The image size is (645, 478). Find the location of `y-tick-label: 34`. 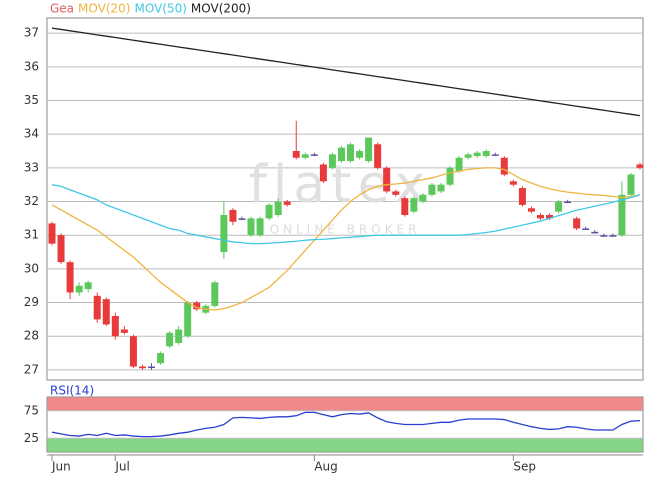

y-tick-label: 34 is located at coordinates (31, 134).